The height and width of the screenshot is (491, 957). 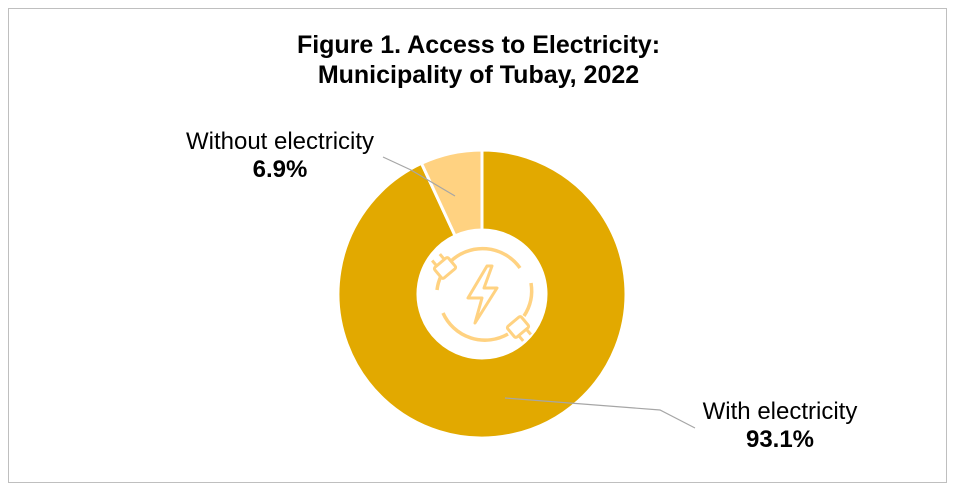 What do you see at coordinates (478, 45) in the screenshot?
I see `chart-title-line-1: Figure 1. Access to Electricity:` at bounding box center [478, 45].